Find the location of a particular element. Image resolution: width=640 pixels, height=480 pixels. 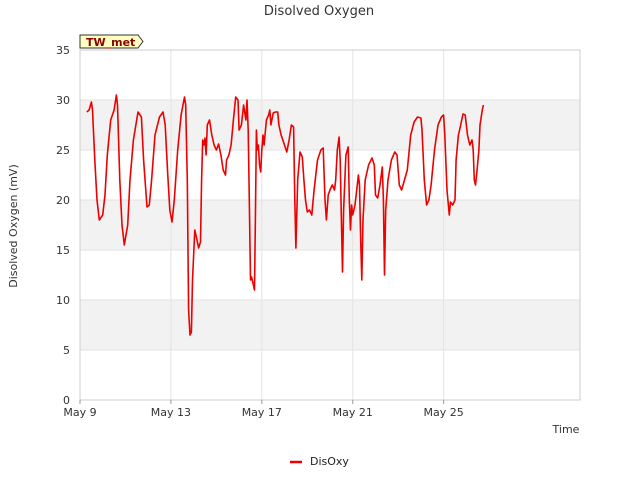

x-tick-label-0: May 9 is located at coordinates (79, 412).